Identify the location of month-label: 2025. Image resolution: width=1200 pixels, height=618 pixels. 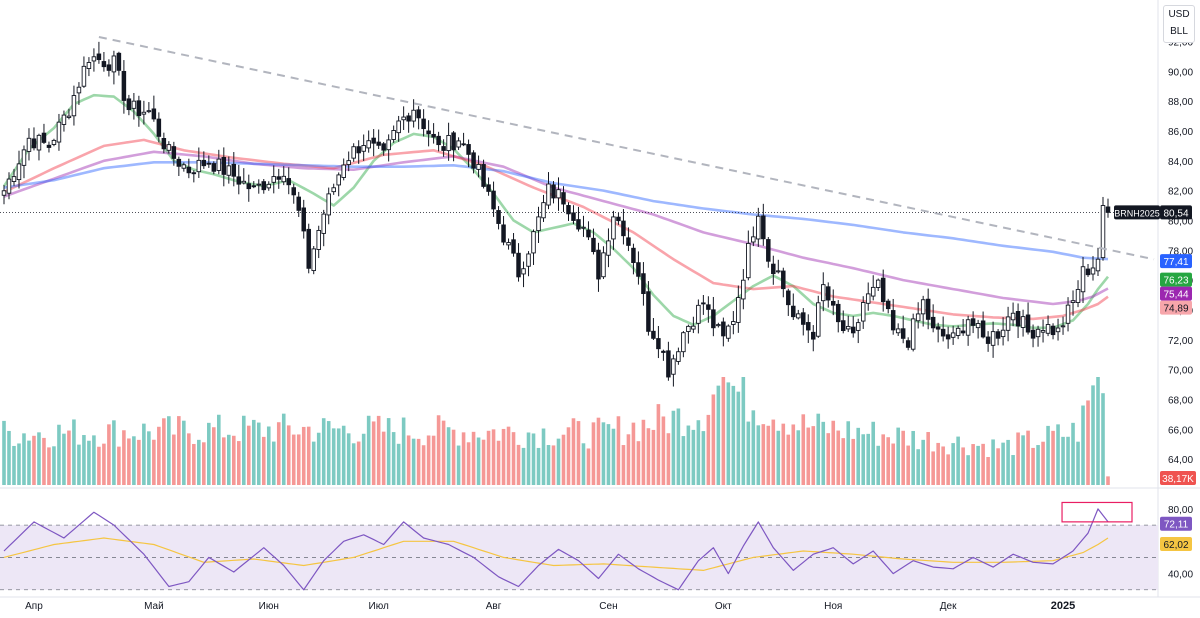
(1063, 606).